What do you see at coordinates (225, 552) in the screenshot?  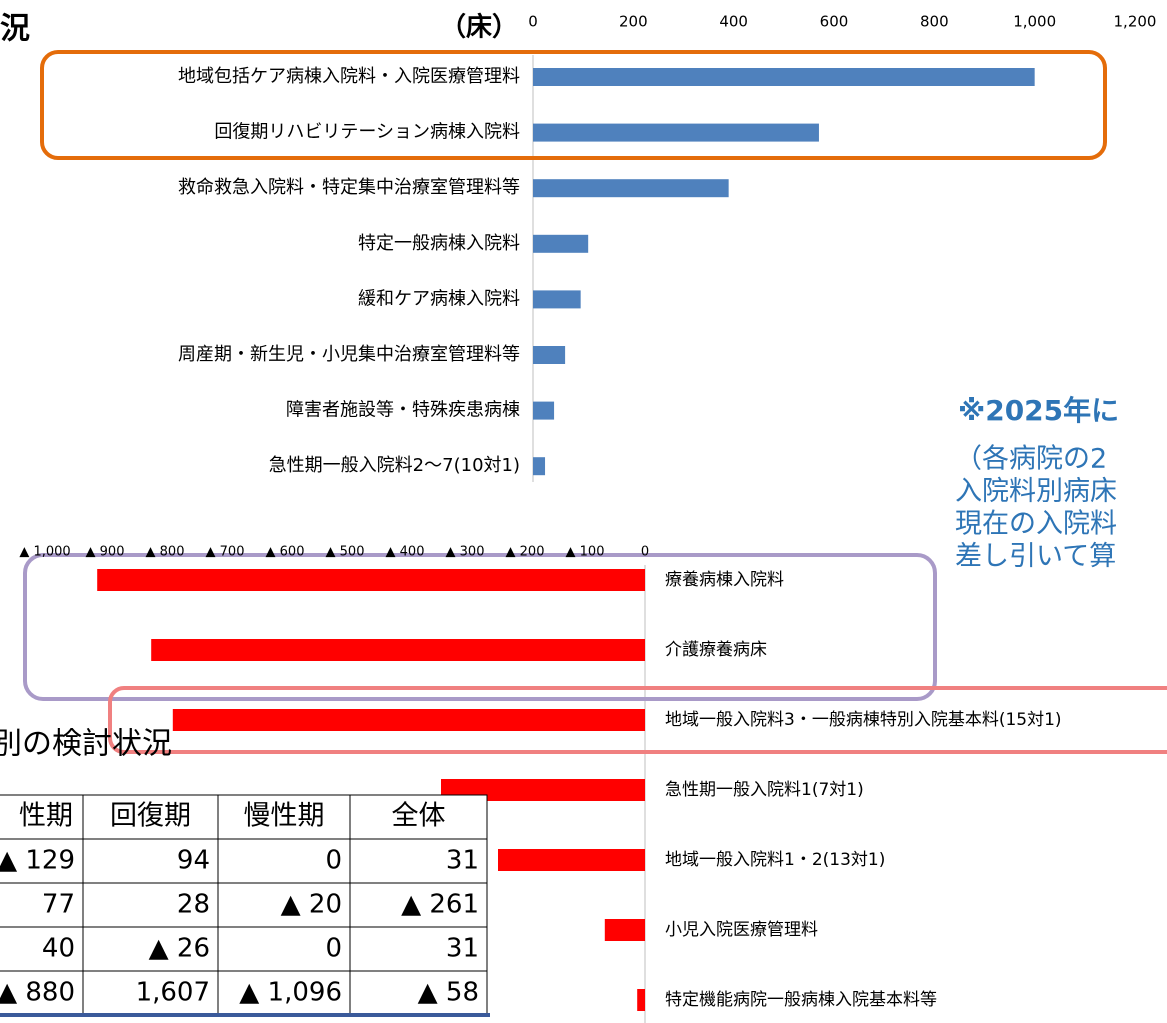 I see `x-tick-label: ▲ 700` at bounding box center [225, 552].